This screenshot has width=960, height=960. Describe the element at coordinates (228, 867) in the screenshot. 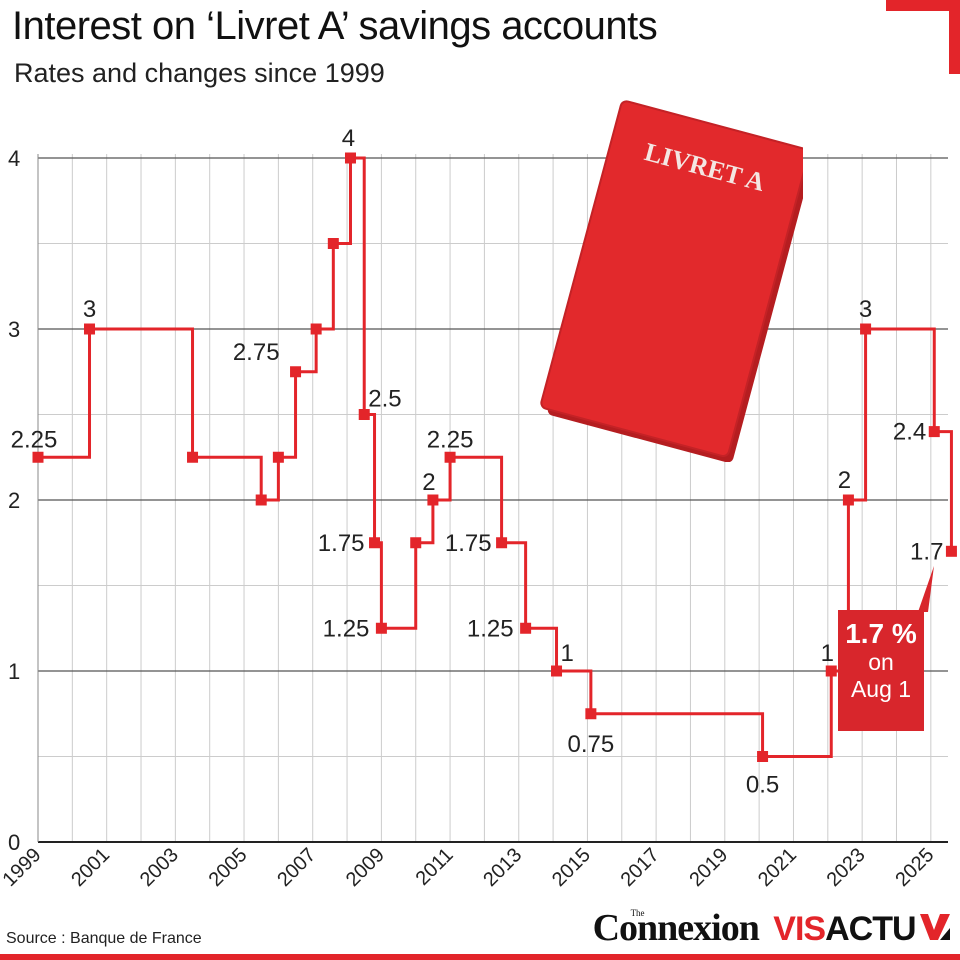

I see `x-tick-label: 2005` at that location.